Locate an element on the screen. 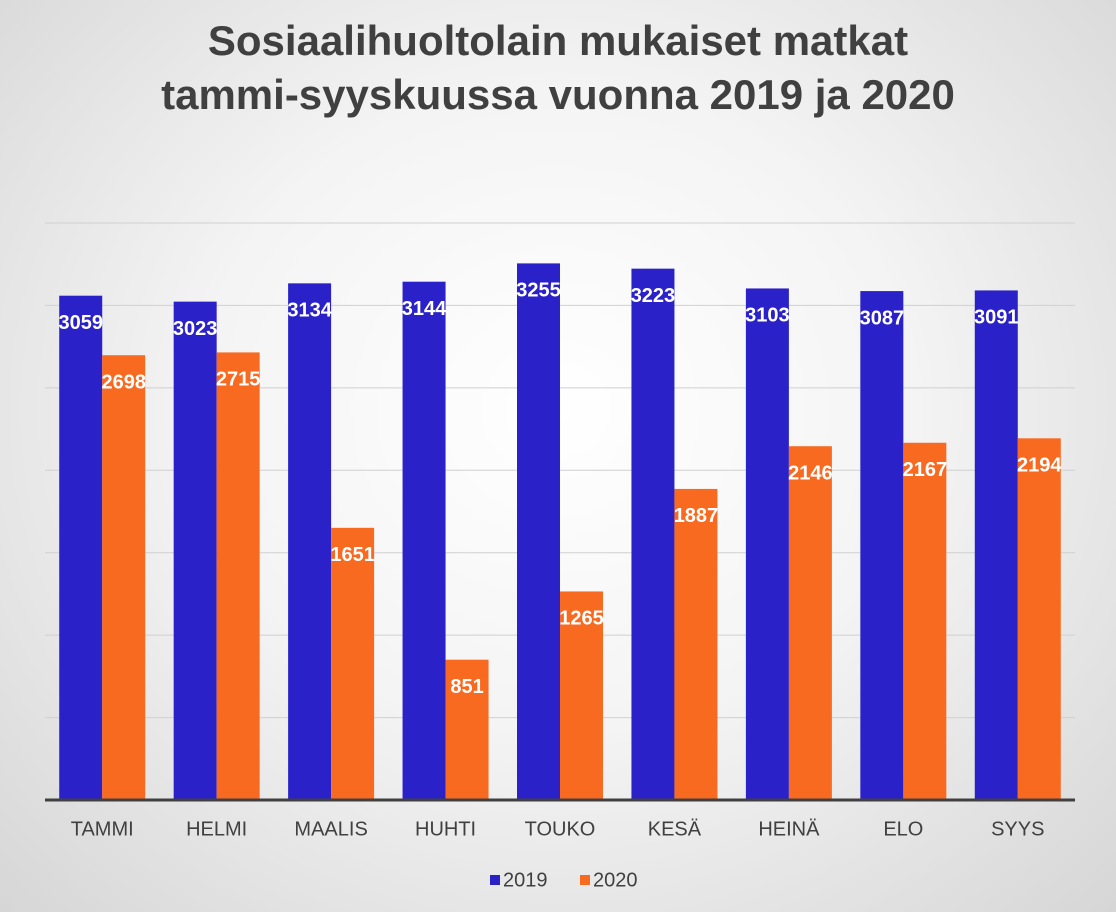  data-label: 2167 is located at coordinates (925, 470).